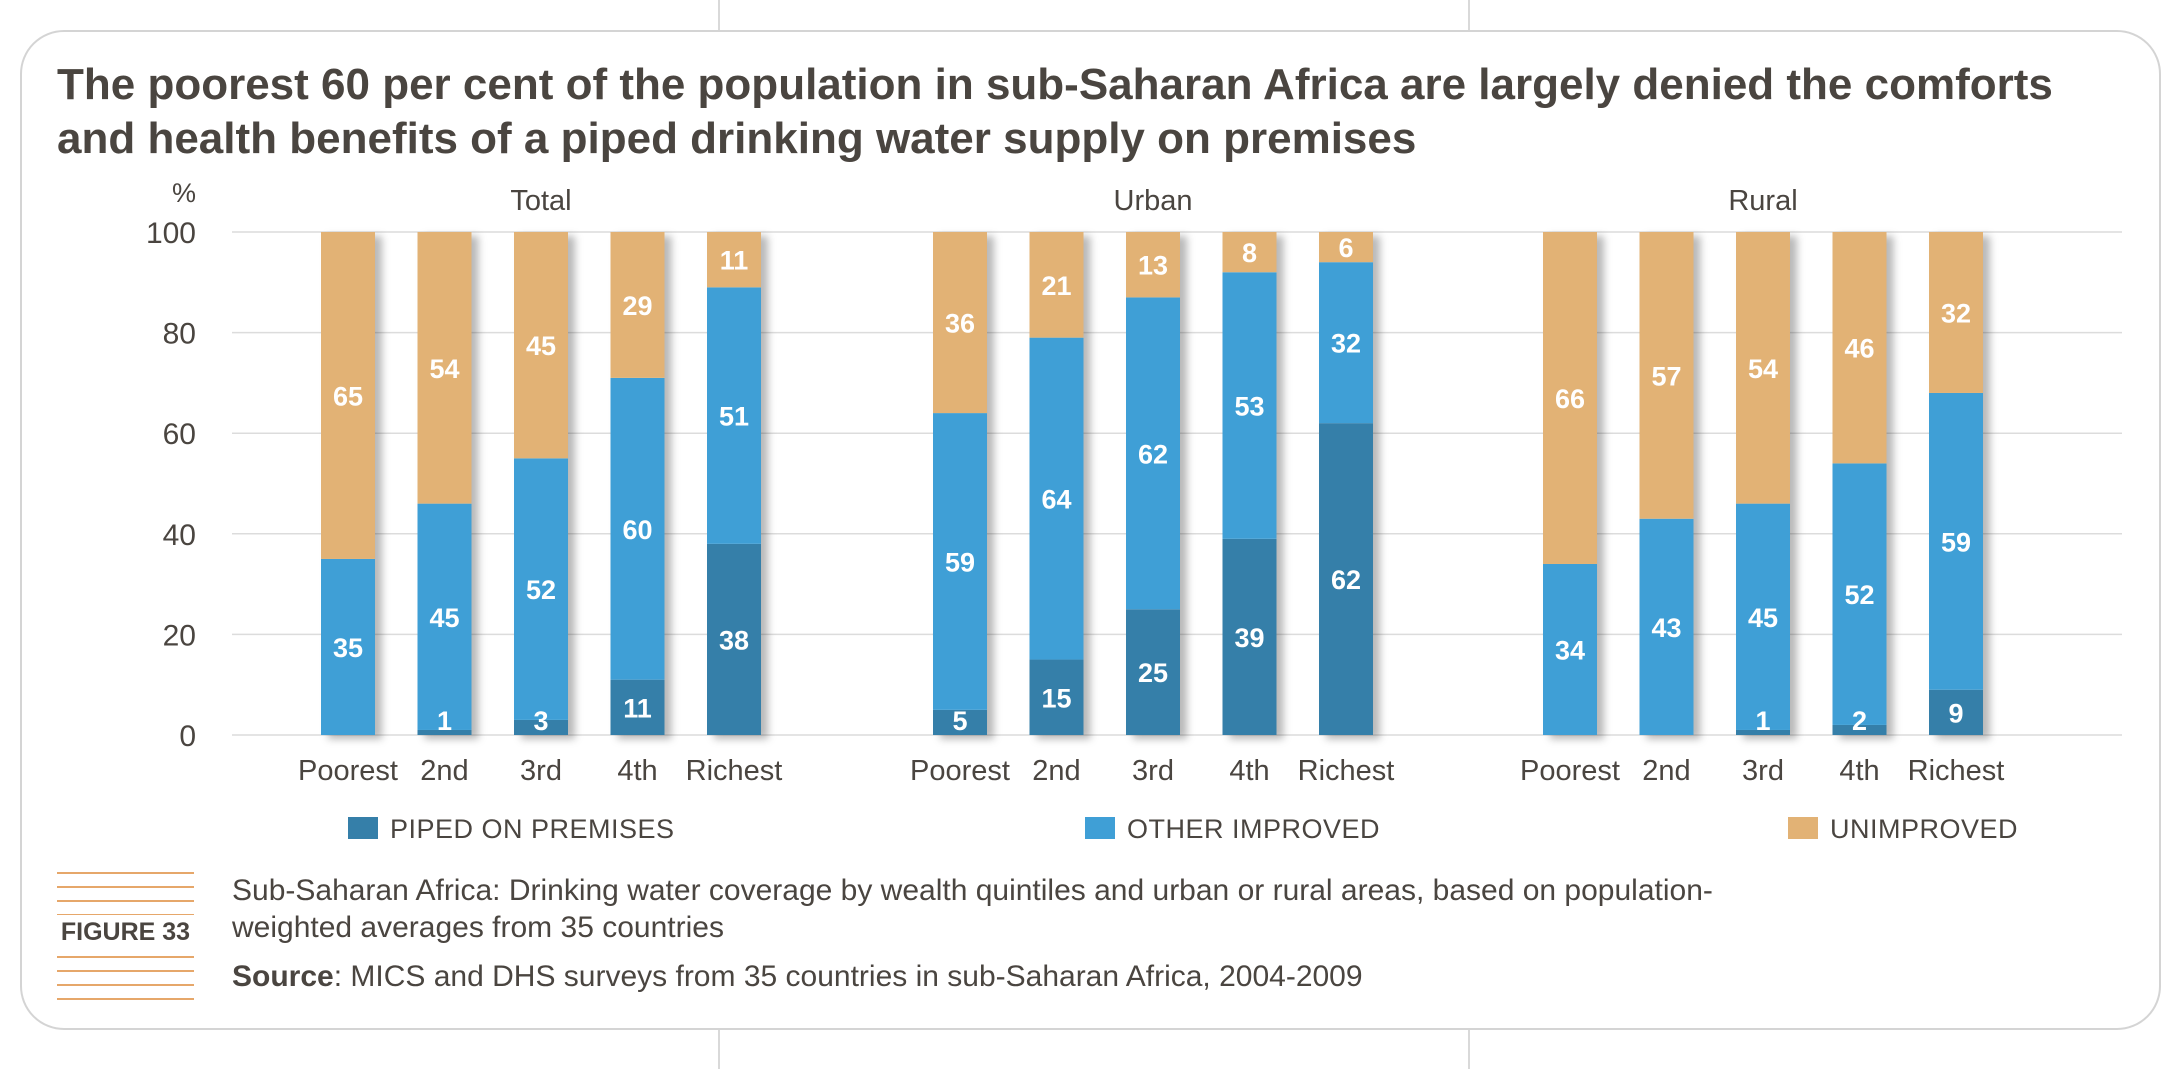 This screenshot has height=1069, width=2181. I want to click on data-label: 54, so click(1763, 369).